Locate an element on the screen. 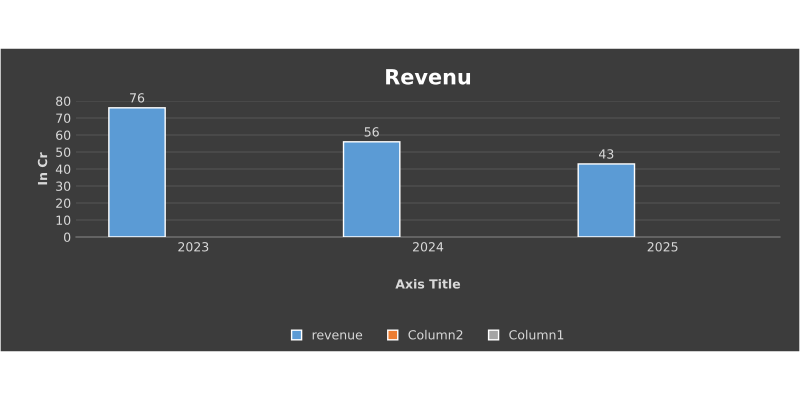 The height and width of the screenshot is (400, 800). y-tick-label: 50 is located at coordinates (63, 152).